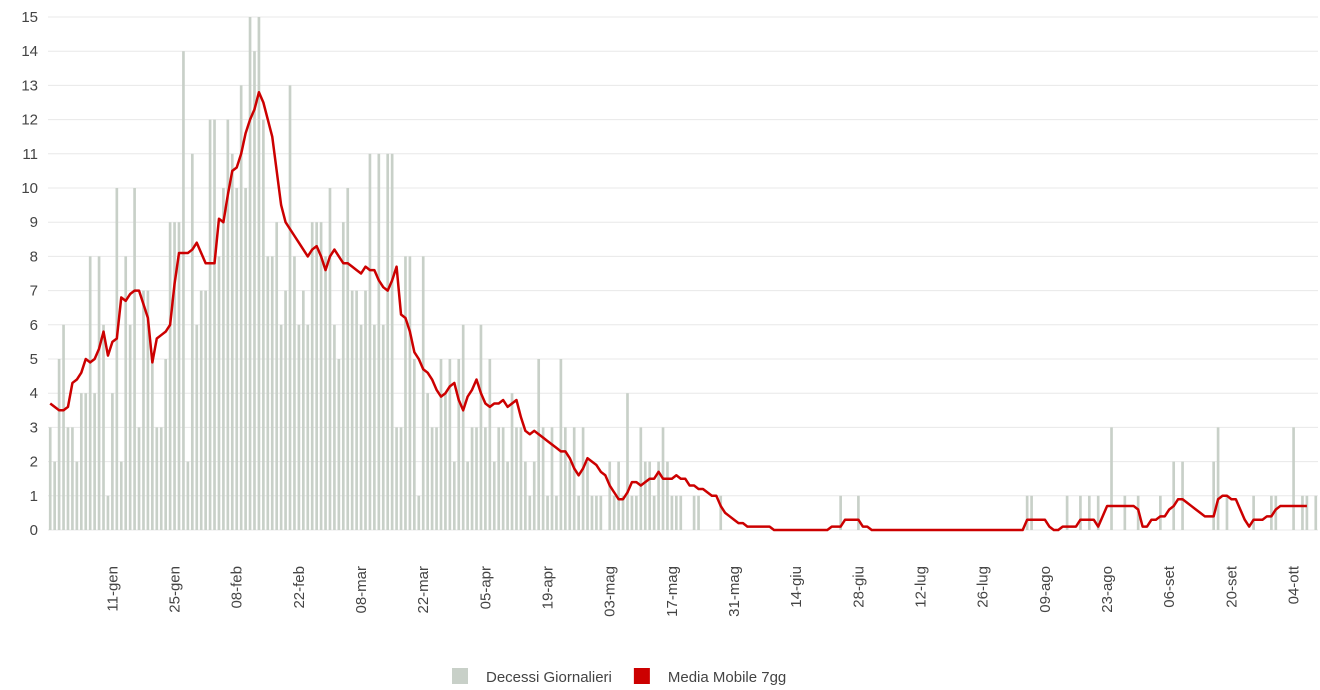 This screenshot has width=1320, height=690. Describe the element at coordinates (112, 589) in the screenshot. I see `x-tick-label: 11-gen` at that location.